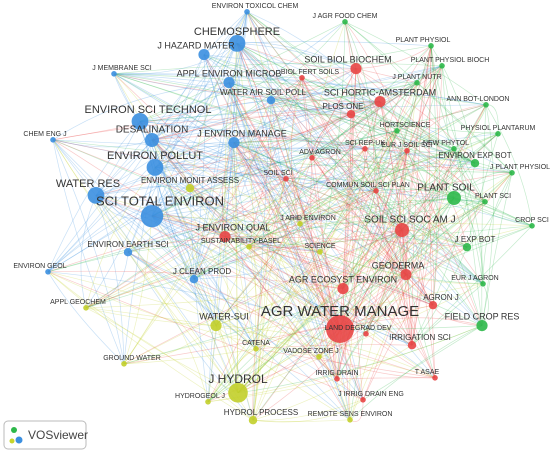 The width and height of the screenshot is (550, 456). What do you see at coordinates (441, 297) in the screenshot?
I see `node-label: AGRON J` at bounding box center [441, 297].